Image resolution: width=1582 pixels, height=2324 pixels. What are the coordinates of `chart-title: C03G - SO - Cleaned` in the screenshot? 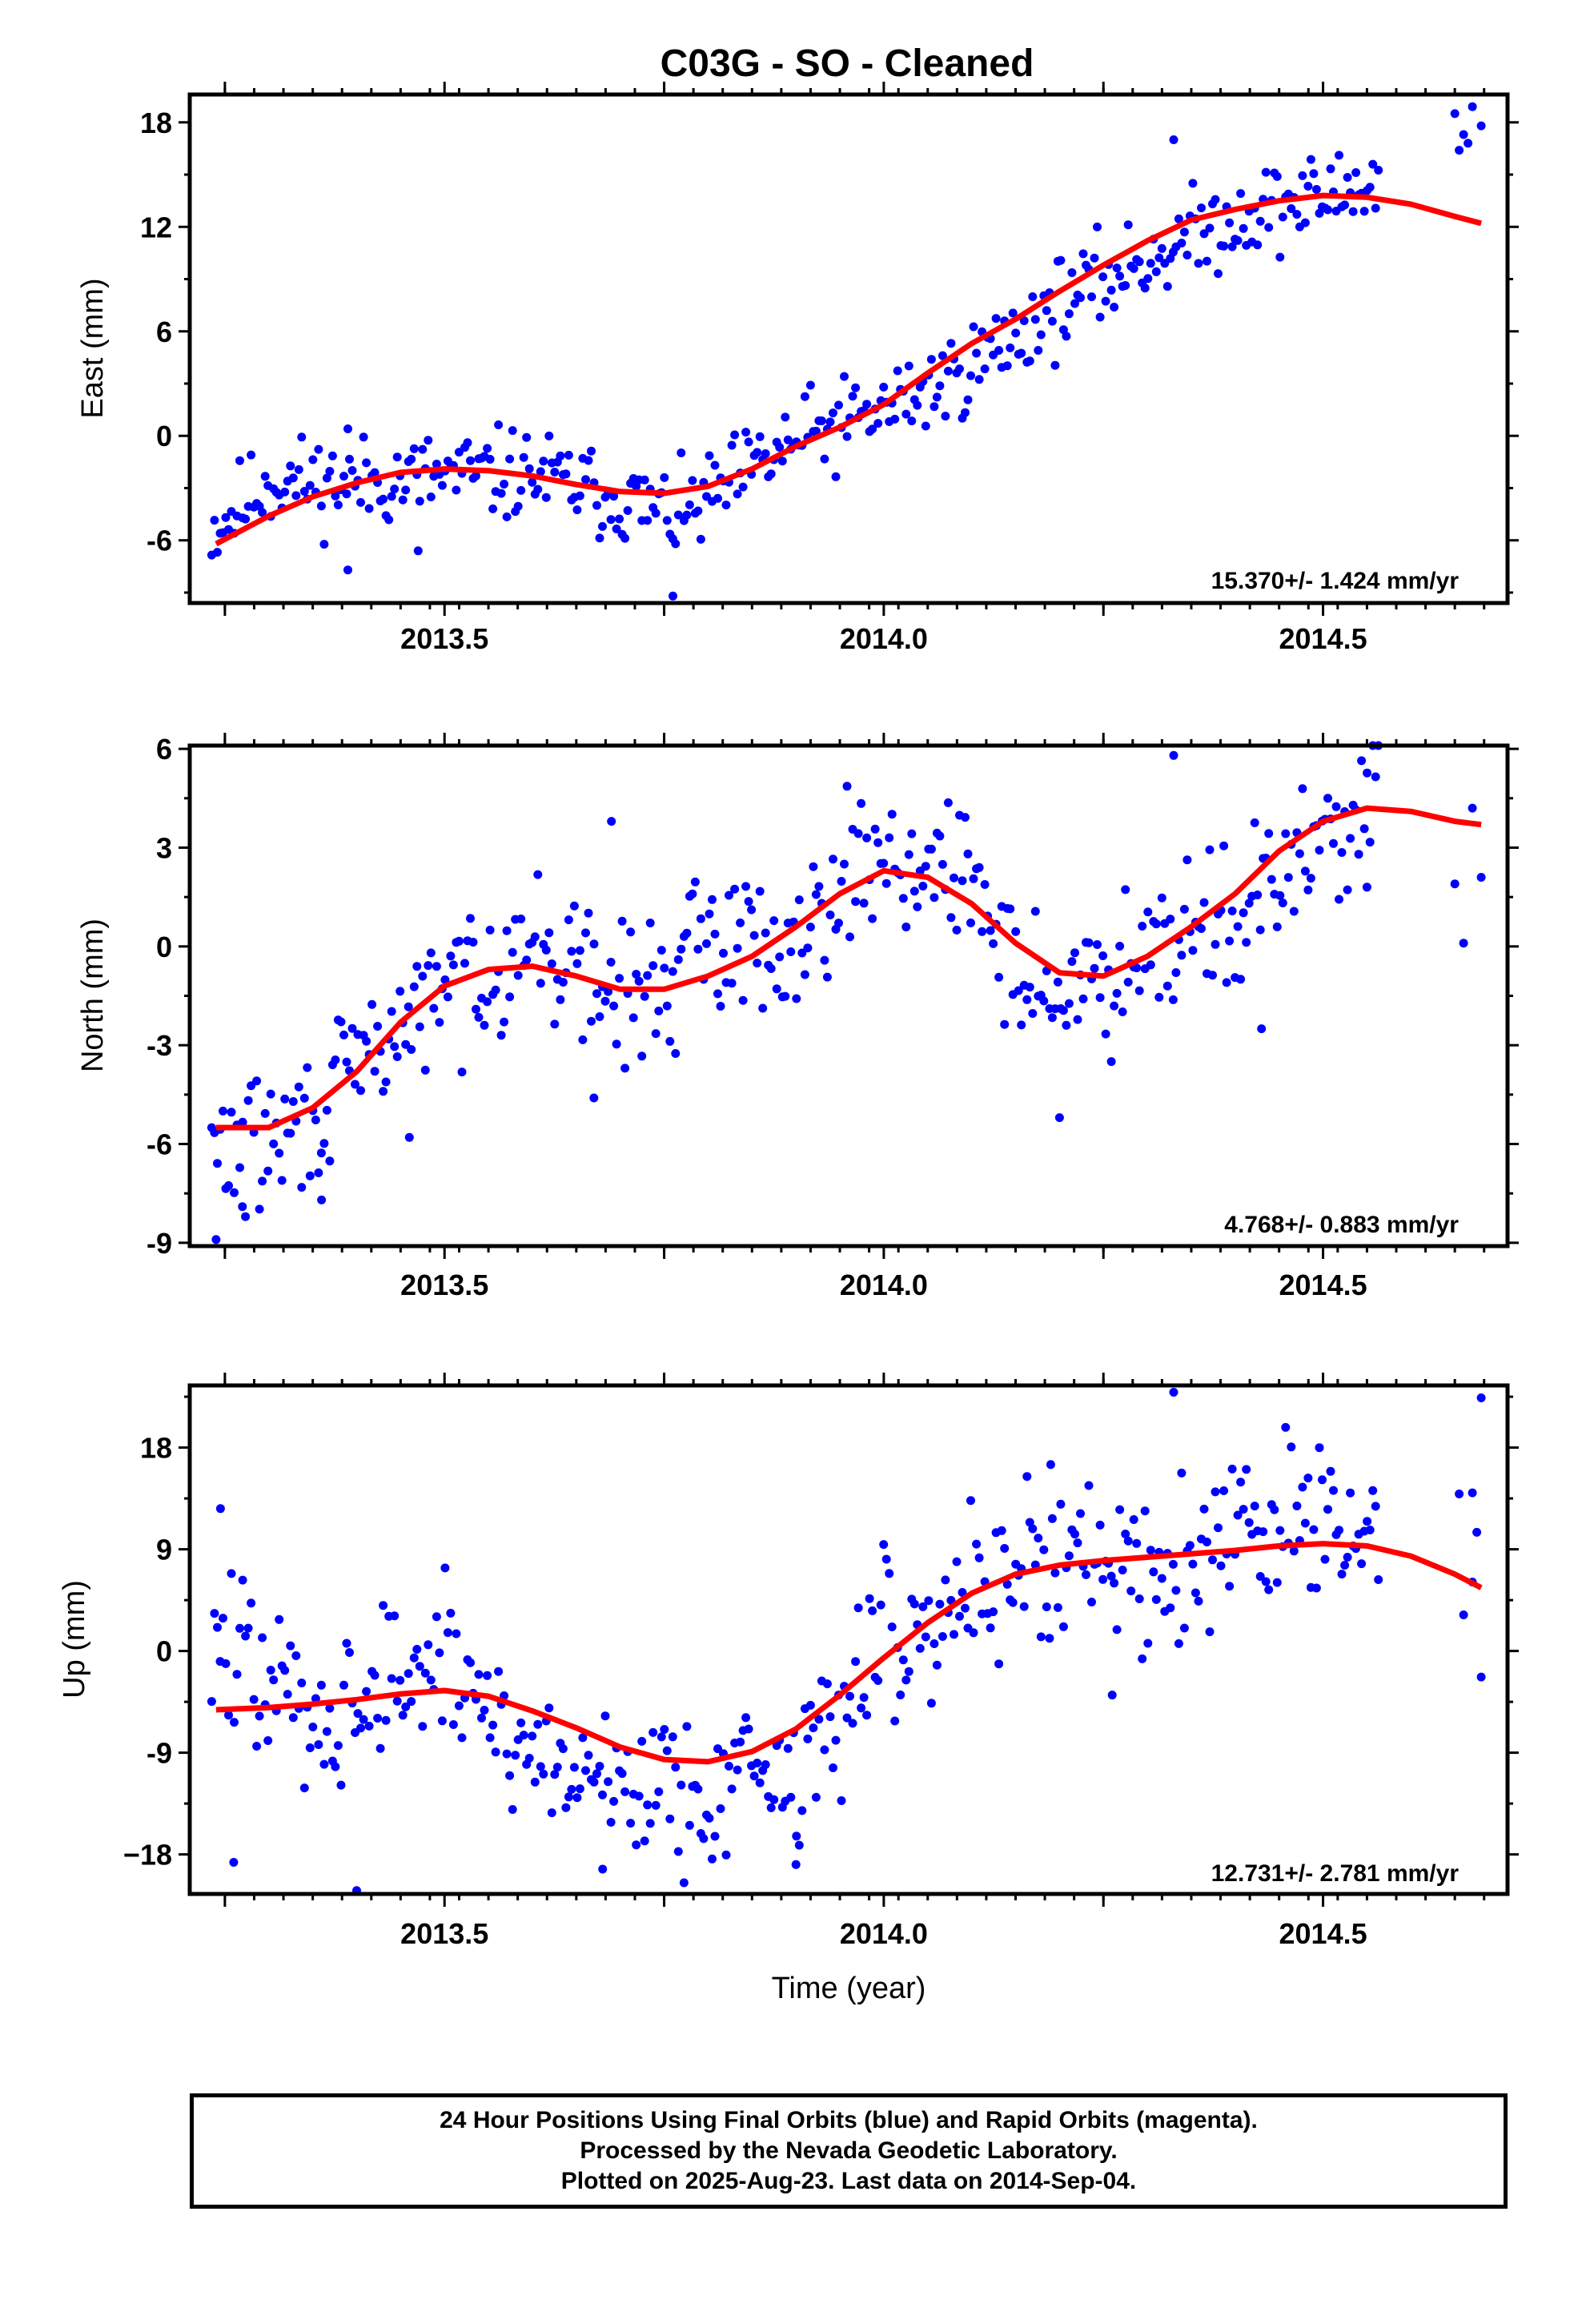 It's located at (847, 63).